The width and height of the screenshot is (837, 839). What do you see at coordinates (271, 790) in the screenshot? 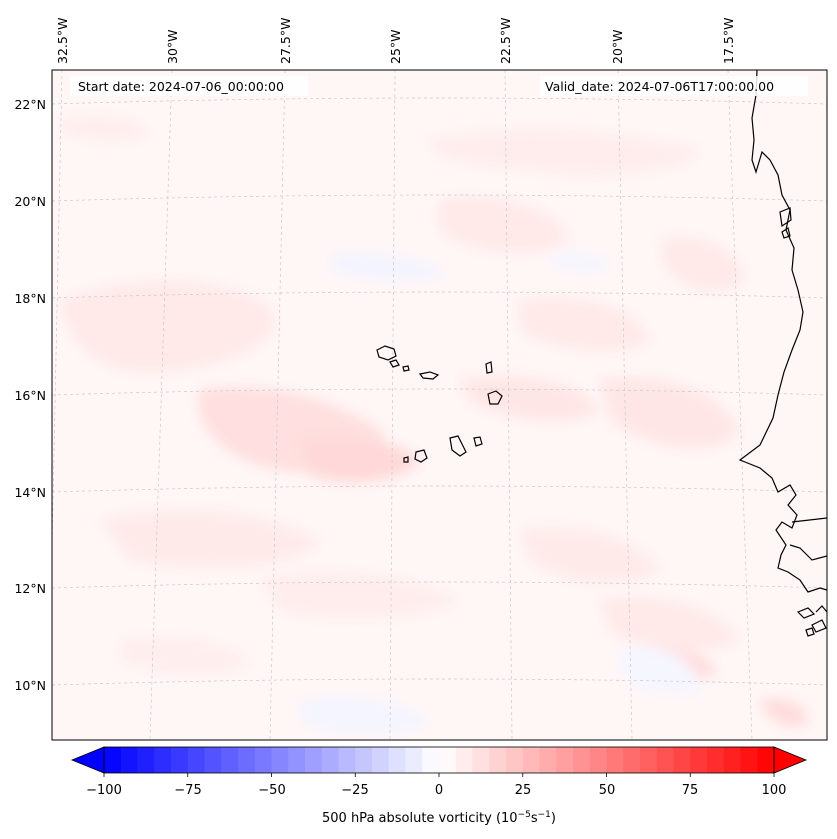
I see `cb-tick-label: −50` at bounding box center [271, 790].